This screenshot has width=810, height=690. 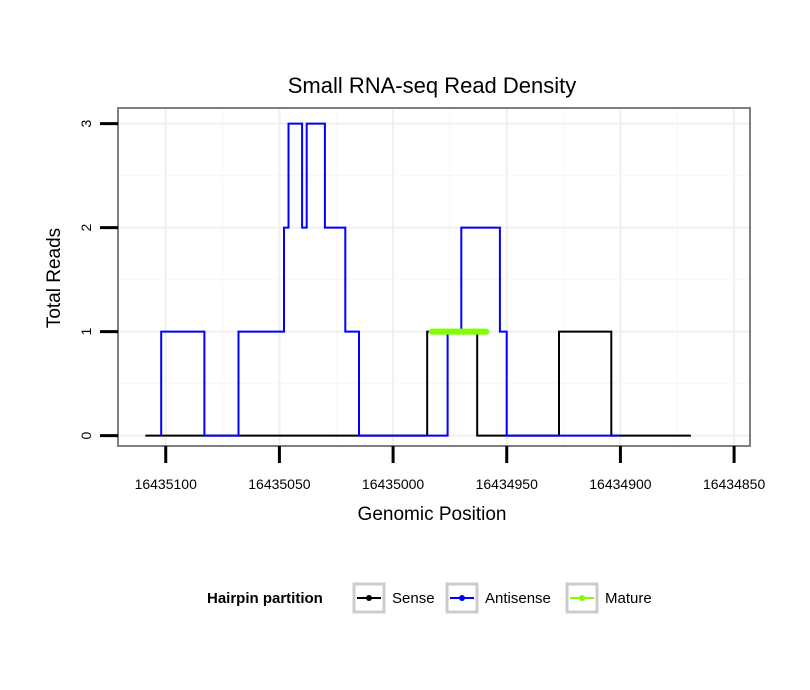 What do you see at coordinates (86, 123) in the screenshot?
I see `y-tick-label: 3` at bounding box center [86, 123].